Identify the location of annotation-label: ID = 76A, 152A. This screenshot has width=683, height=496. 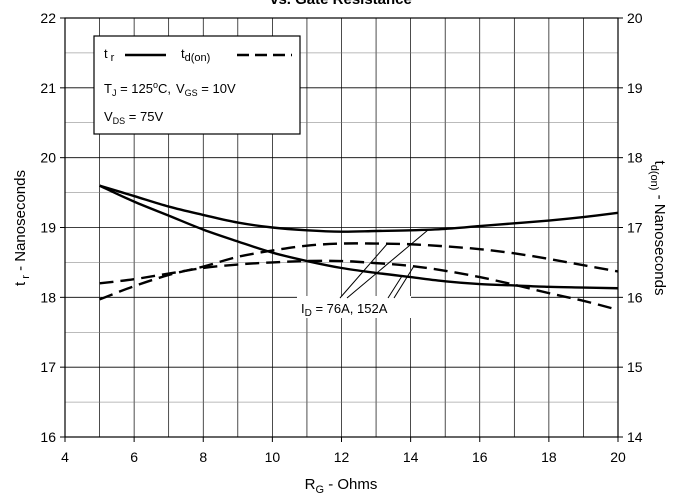
(344, 310).